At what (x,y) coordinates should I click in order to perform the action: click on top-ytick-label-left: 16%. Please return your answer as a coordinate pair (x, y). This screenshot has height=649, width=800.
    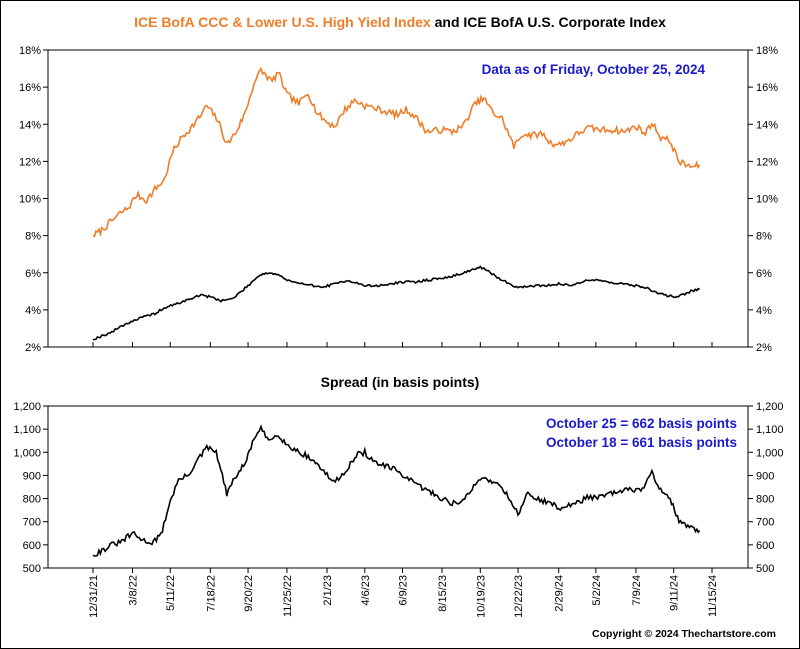
    Looking at the image, I should click on (30, 88).